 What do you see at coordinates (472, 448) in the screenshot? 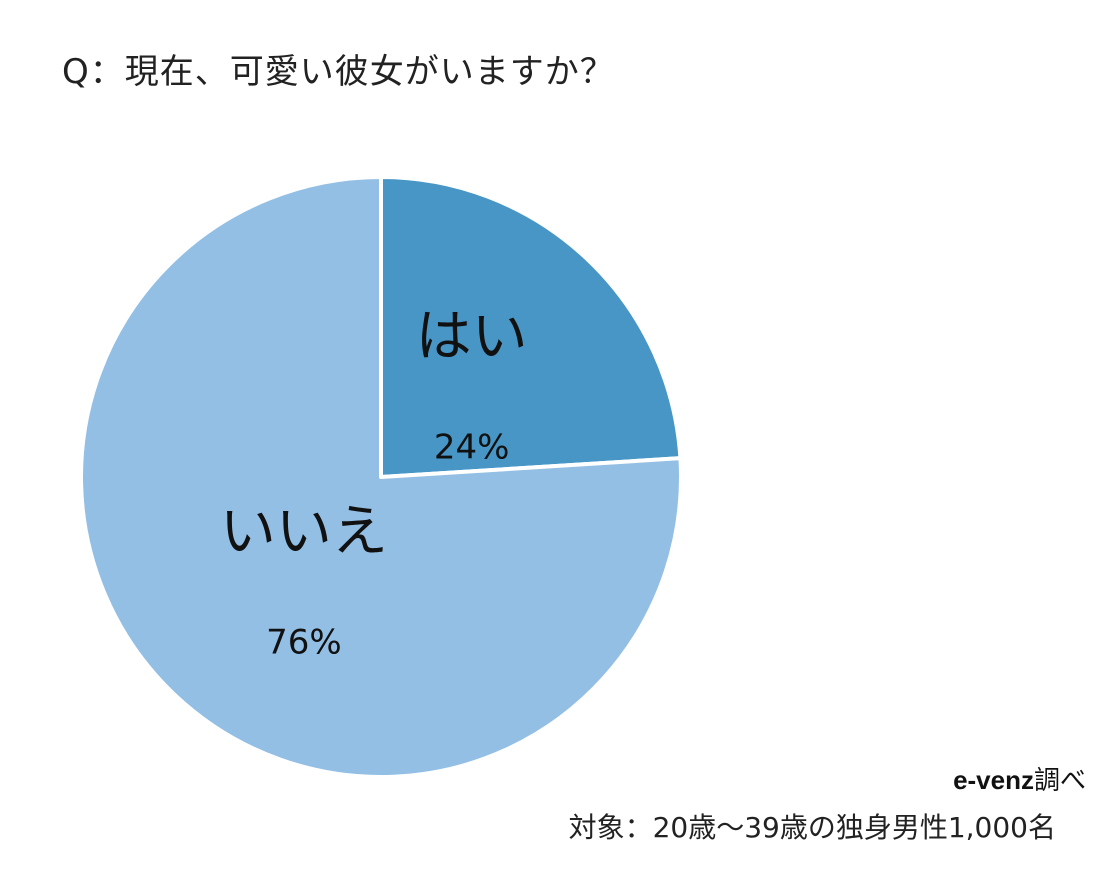
I see `slice-value-0: 24%` at bounding box center [472, 448].